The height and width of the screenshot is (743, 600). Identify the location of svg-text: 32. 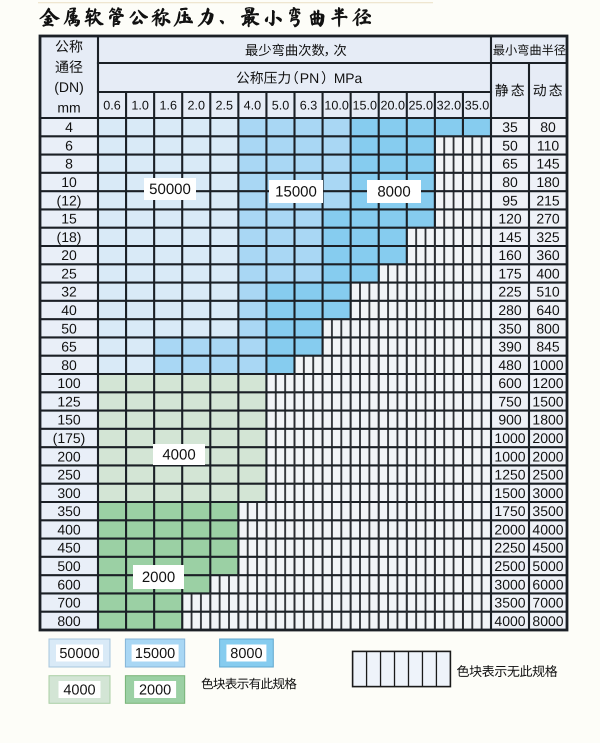
(69, 292).